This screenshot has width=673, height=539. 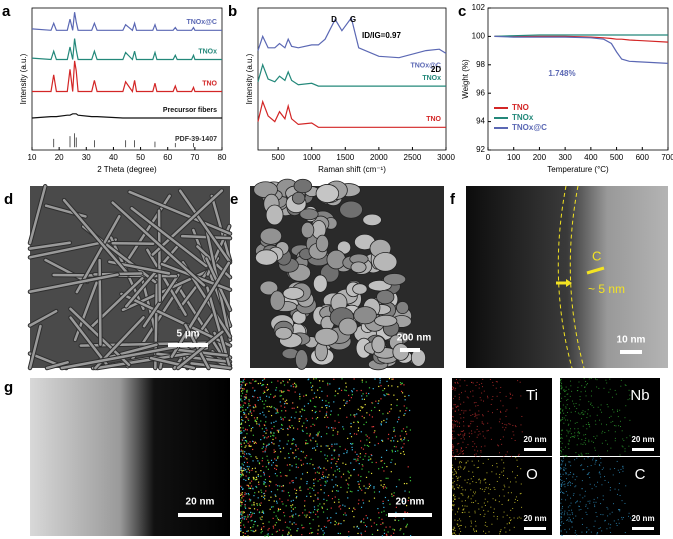 What do you see at coordinates (577, 277) in the screenshot?
I see `layer-edge` at bounding box center [577, 277].